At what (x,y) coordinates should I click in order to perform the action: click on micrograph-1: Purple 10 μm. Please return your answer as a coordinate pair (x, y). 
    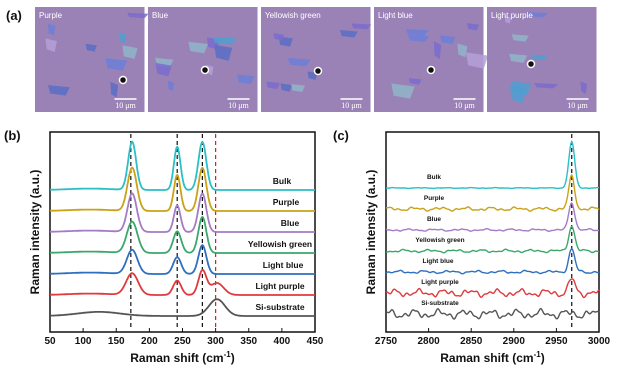
    Looking at the image, I should click on (92, 59).